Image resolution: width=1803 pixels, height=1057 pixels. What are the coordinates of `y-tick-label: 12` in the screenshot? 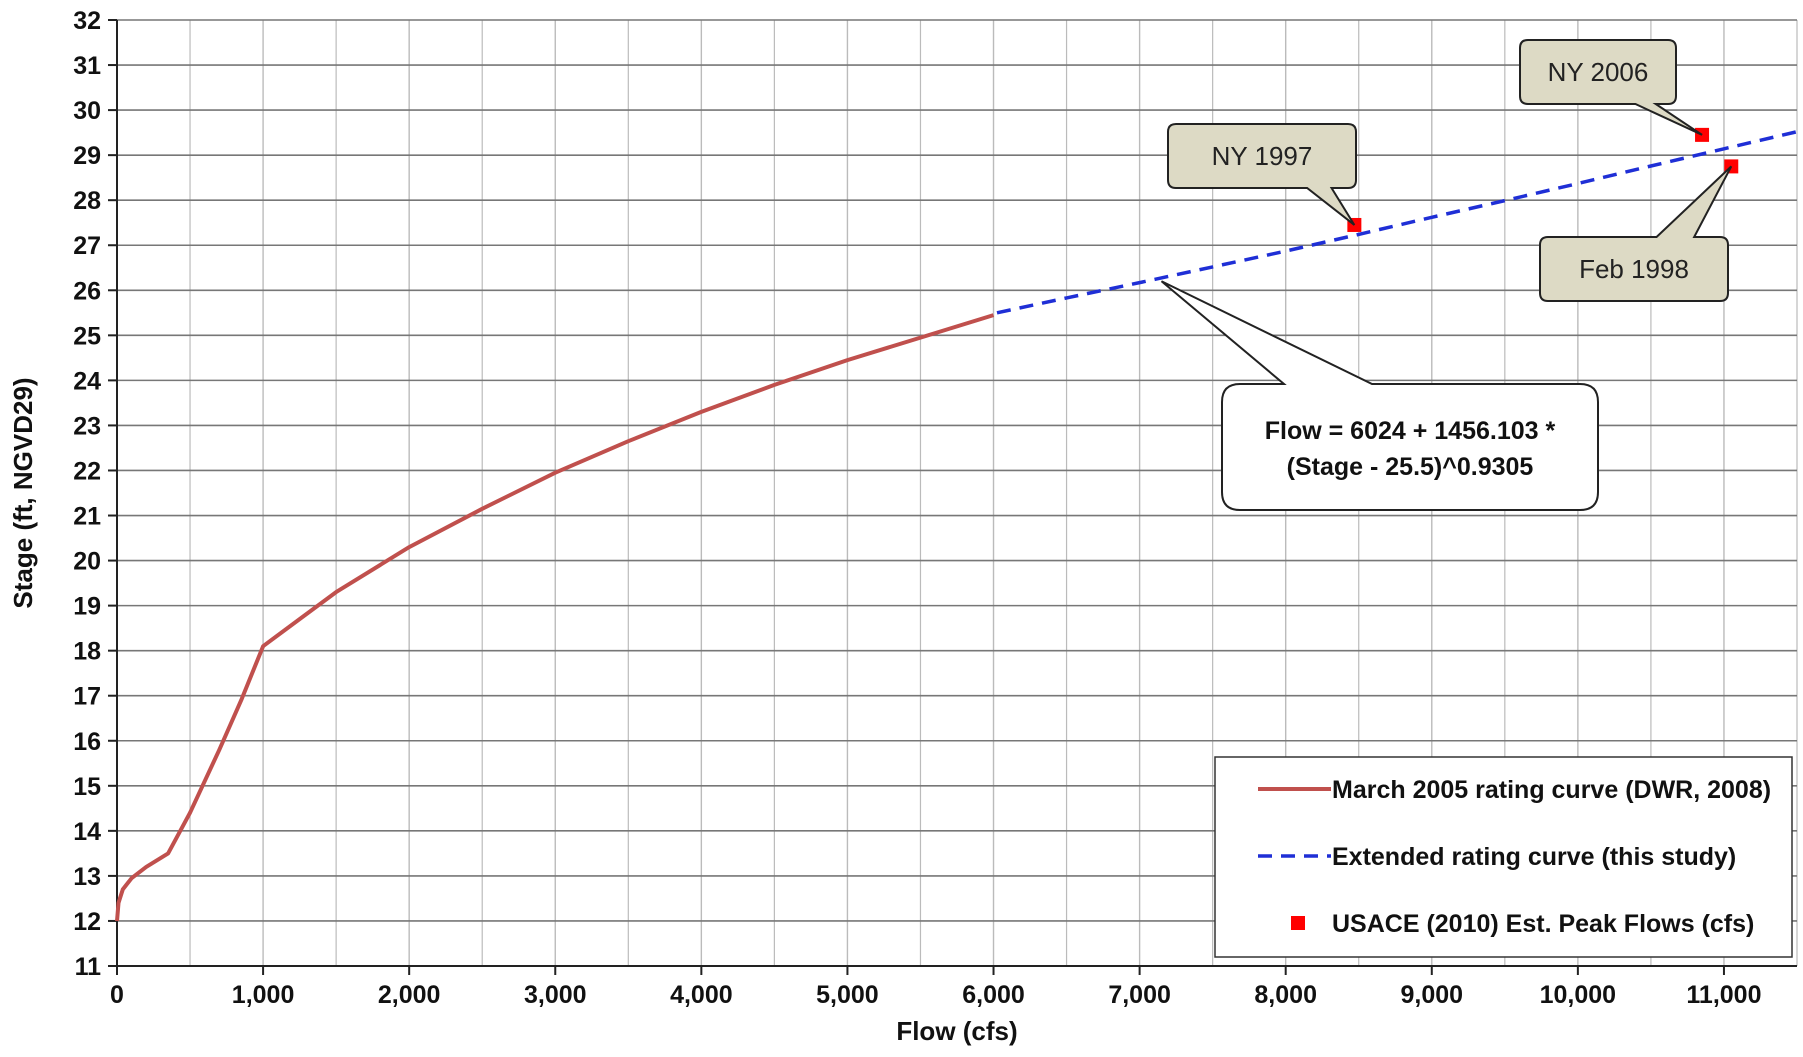 It's located at (87, 922).